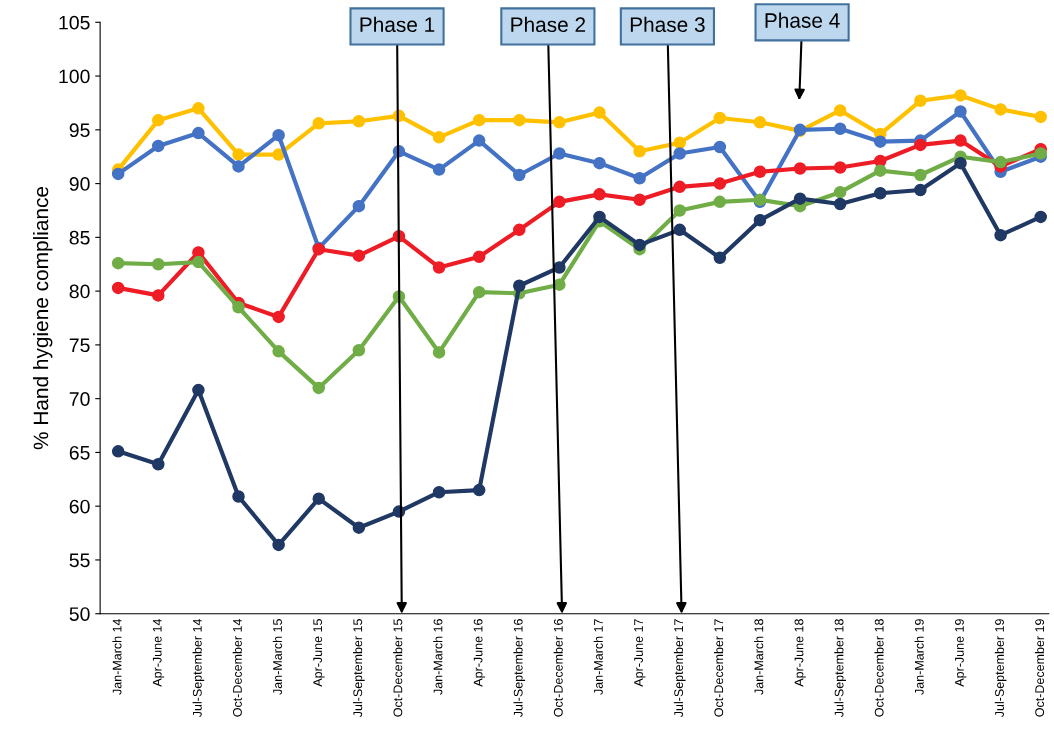 The image size is (1054, 743). I want to click on x-tick-label: Oct-December 19, so click(1039, 668).